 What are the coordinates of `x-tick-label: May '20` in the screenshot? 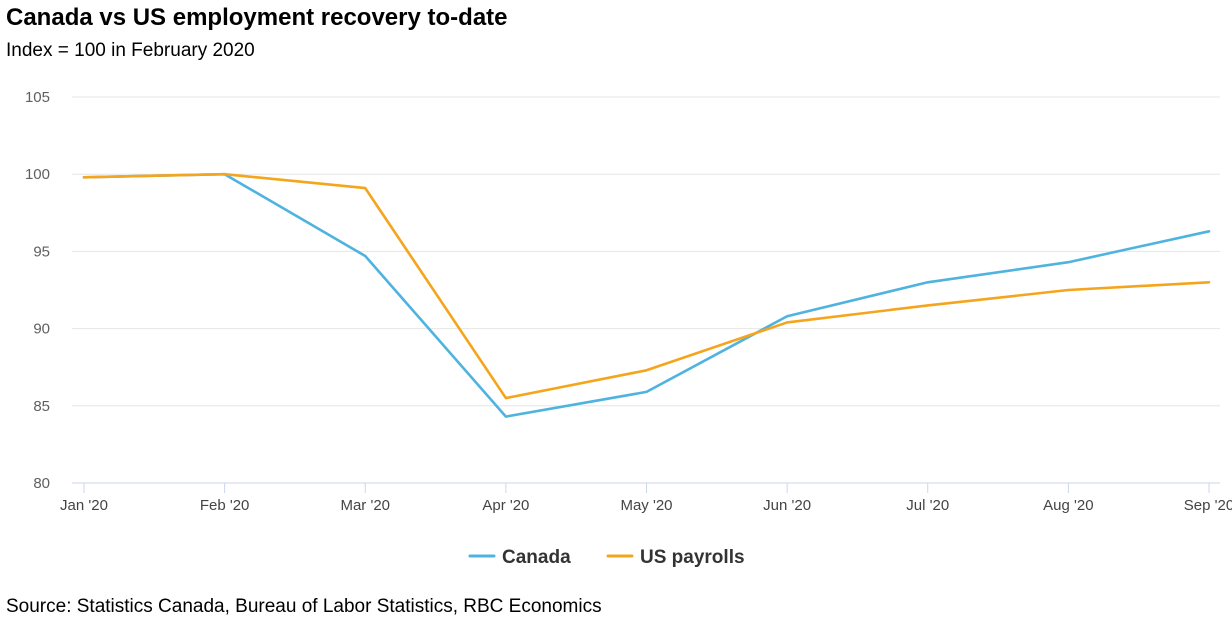 It's located at (646, 505).